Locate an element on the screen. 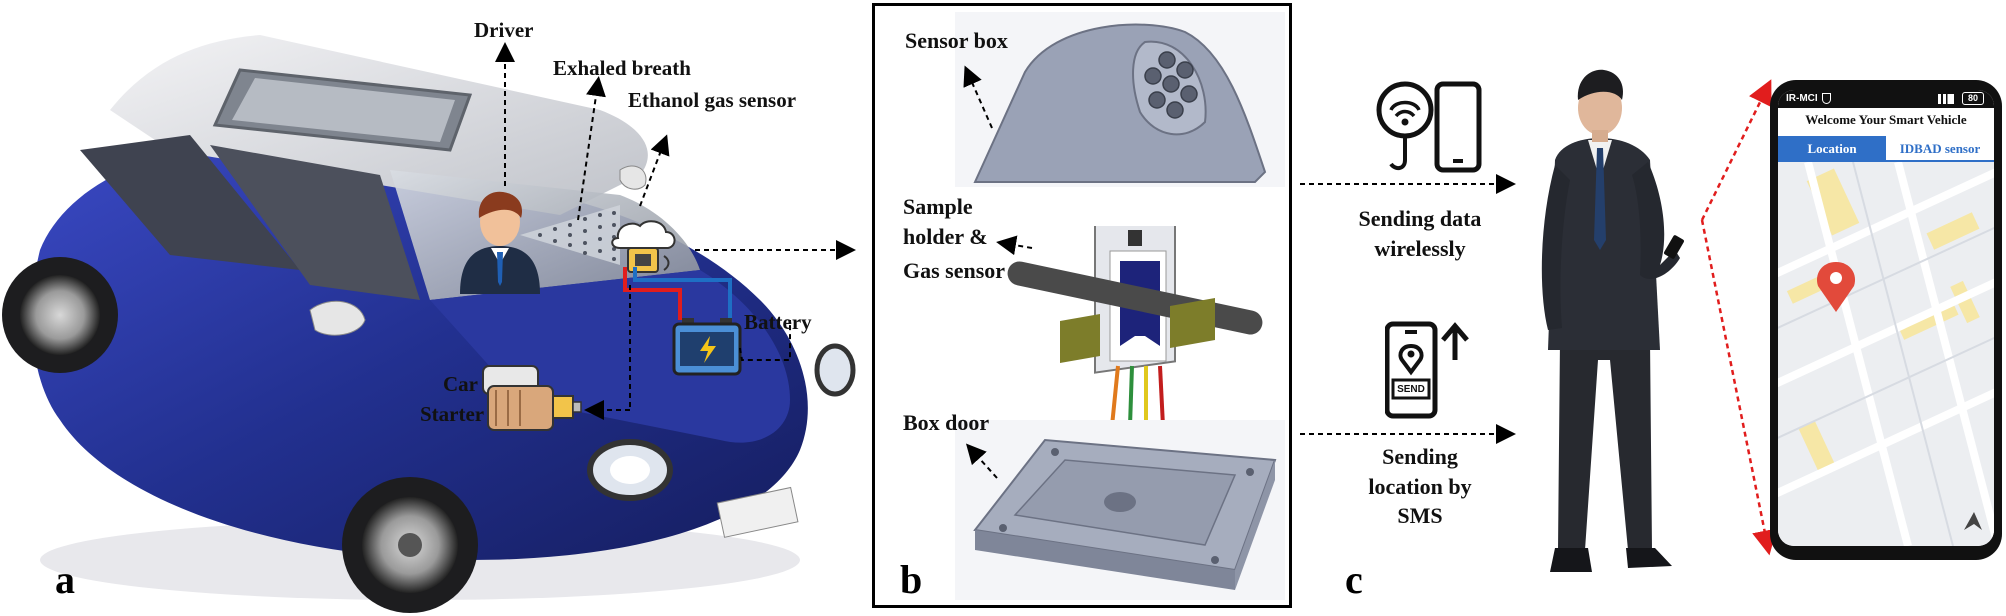 The image size is (2006, 616). shield-icon is located at coordinates (1826, 98).